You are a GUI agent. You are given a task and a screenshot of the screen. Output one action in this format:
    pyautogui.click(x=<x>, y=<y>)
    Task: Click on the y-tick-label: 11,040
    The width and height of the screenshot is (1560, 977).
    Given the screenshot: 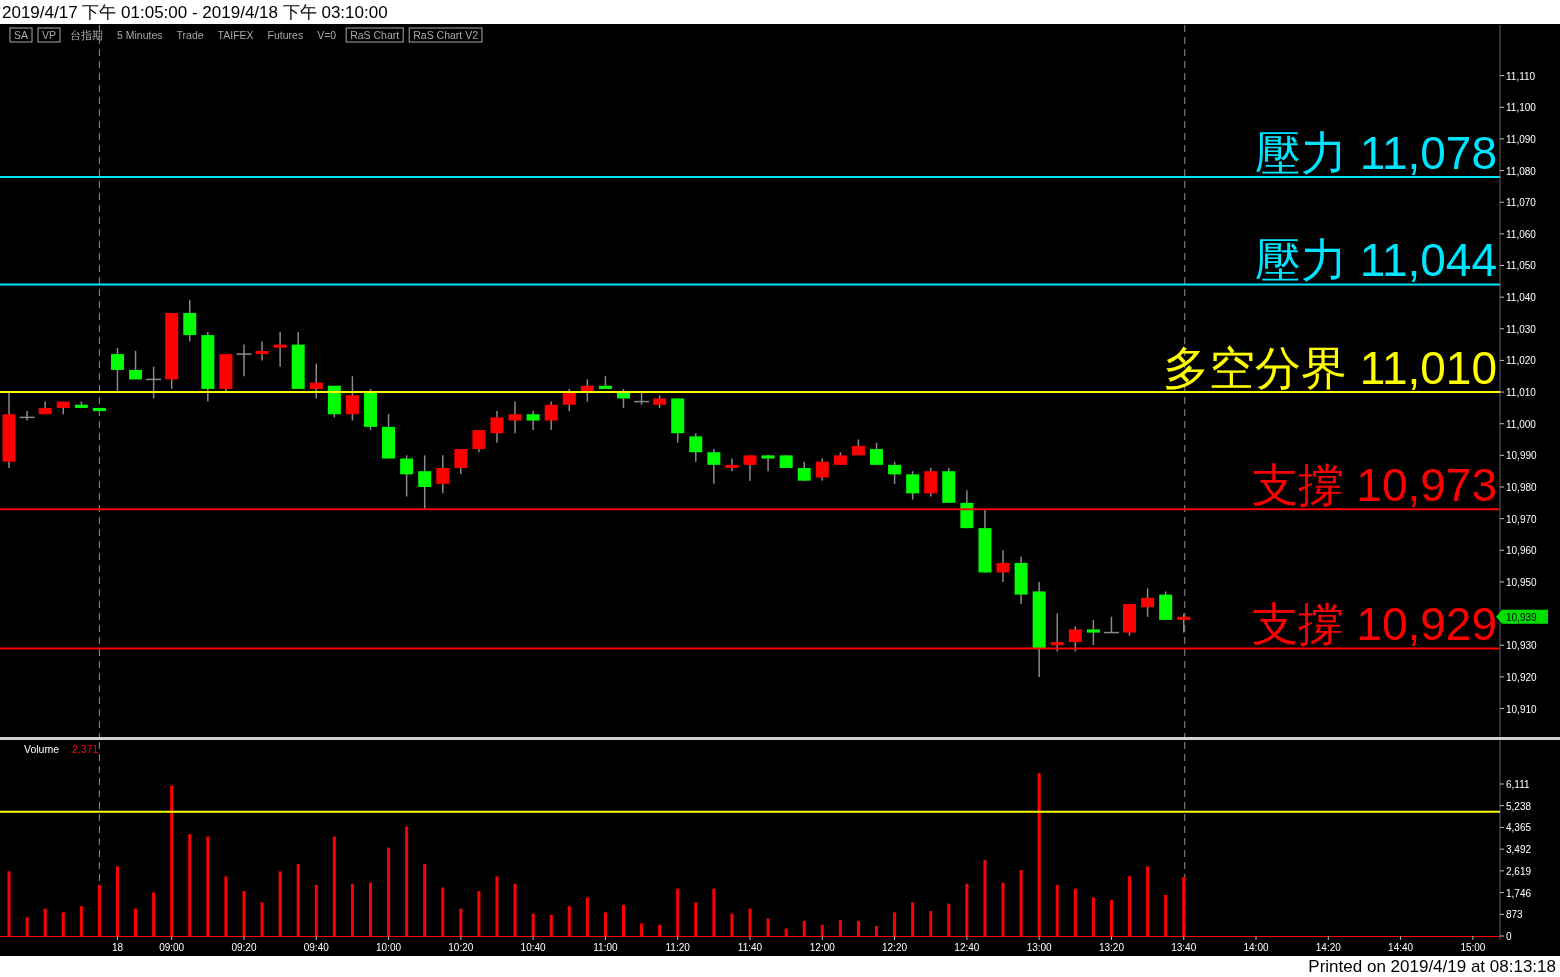 What is the action you would take?
    pyautogui.click(x=1521, y=298)
    